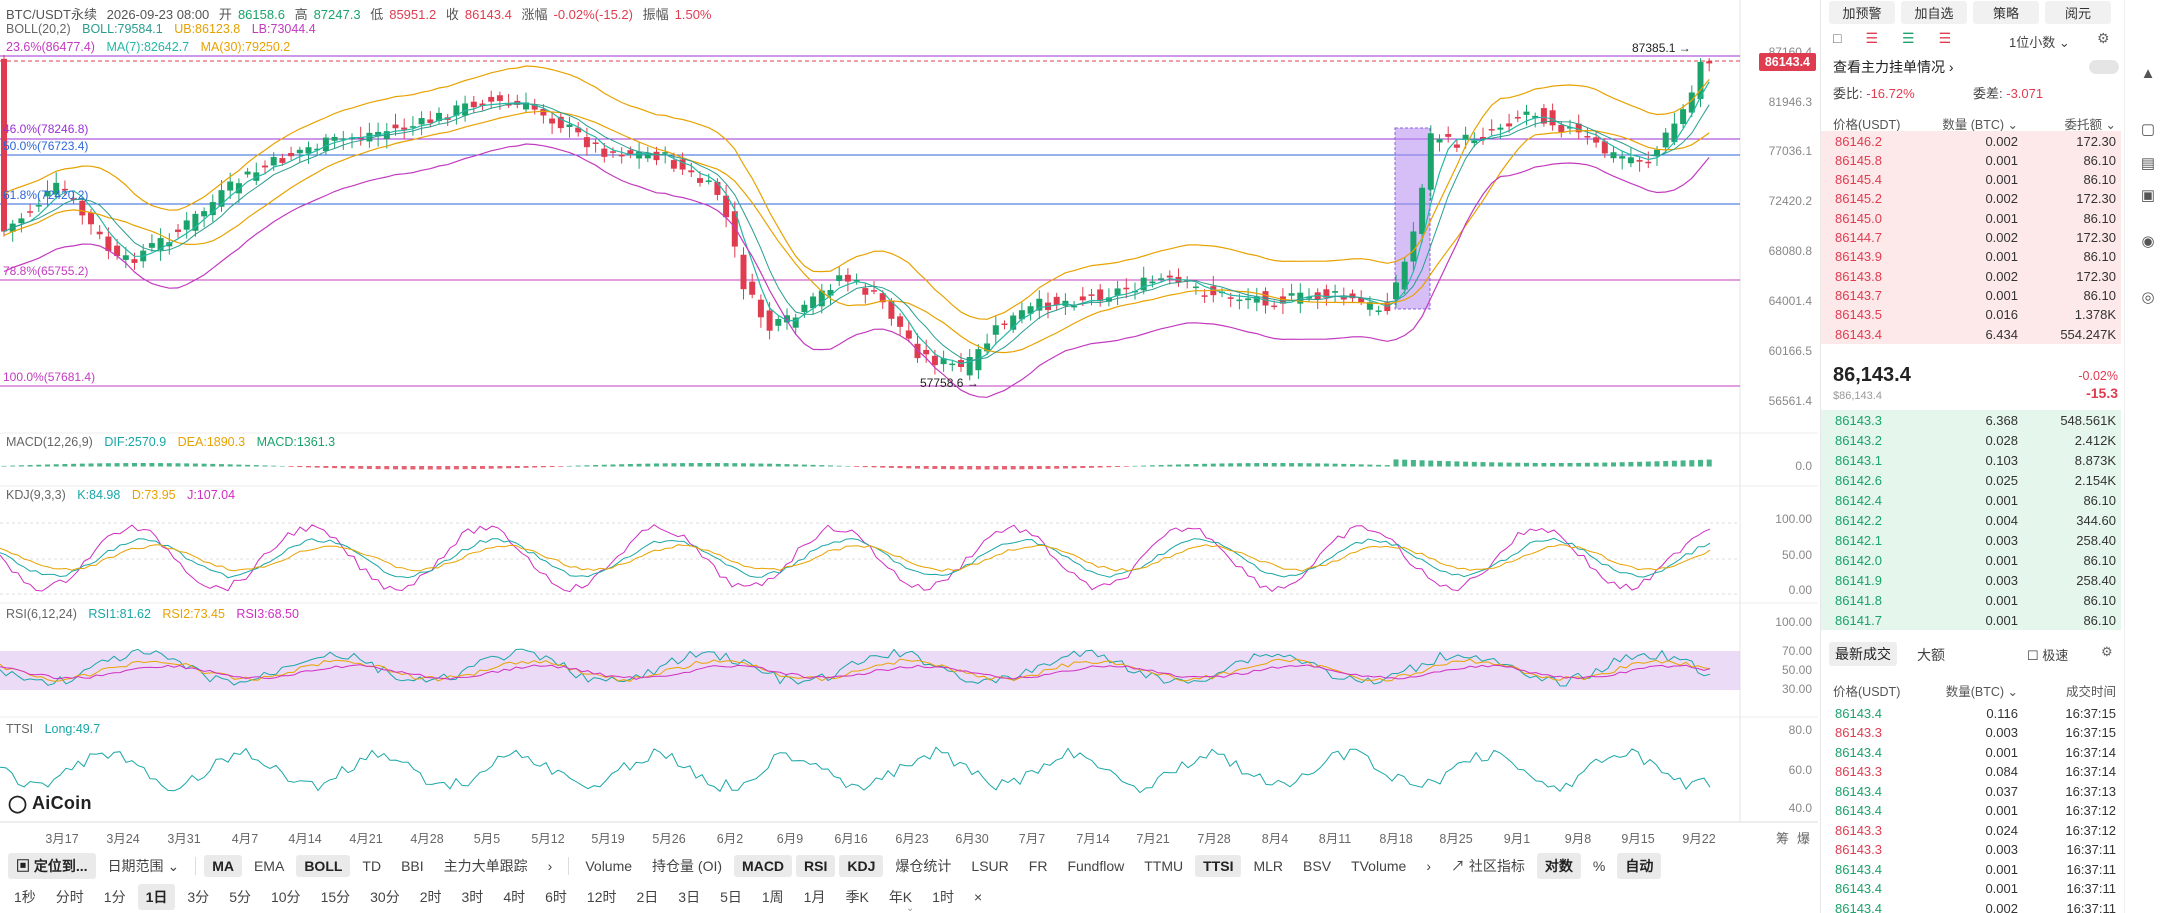 The width and height of the screenshot is (2169, 913). What do you see at coordinates (198, 896) in the screenshot?
I see `period-4: 3分` at bounding box center [198, 896].